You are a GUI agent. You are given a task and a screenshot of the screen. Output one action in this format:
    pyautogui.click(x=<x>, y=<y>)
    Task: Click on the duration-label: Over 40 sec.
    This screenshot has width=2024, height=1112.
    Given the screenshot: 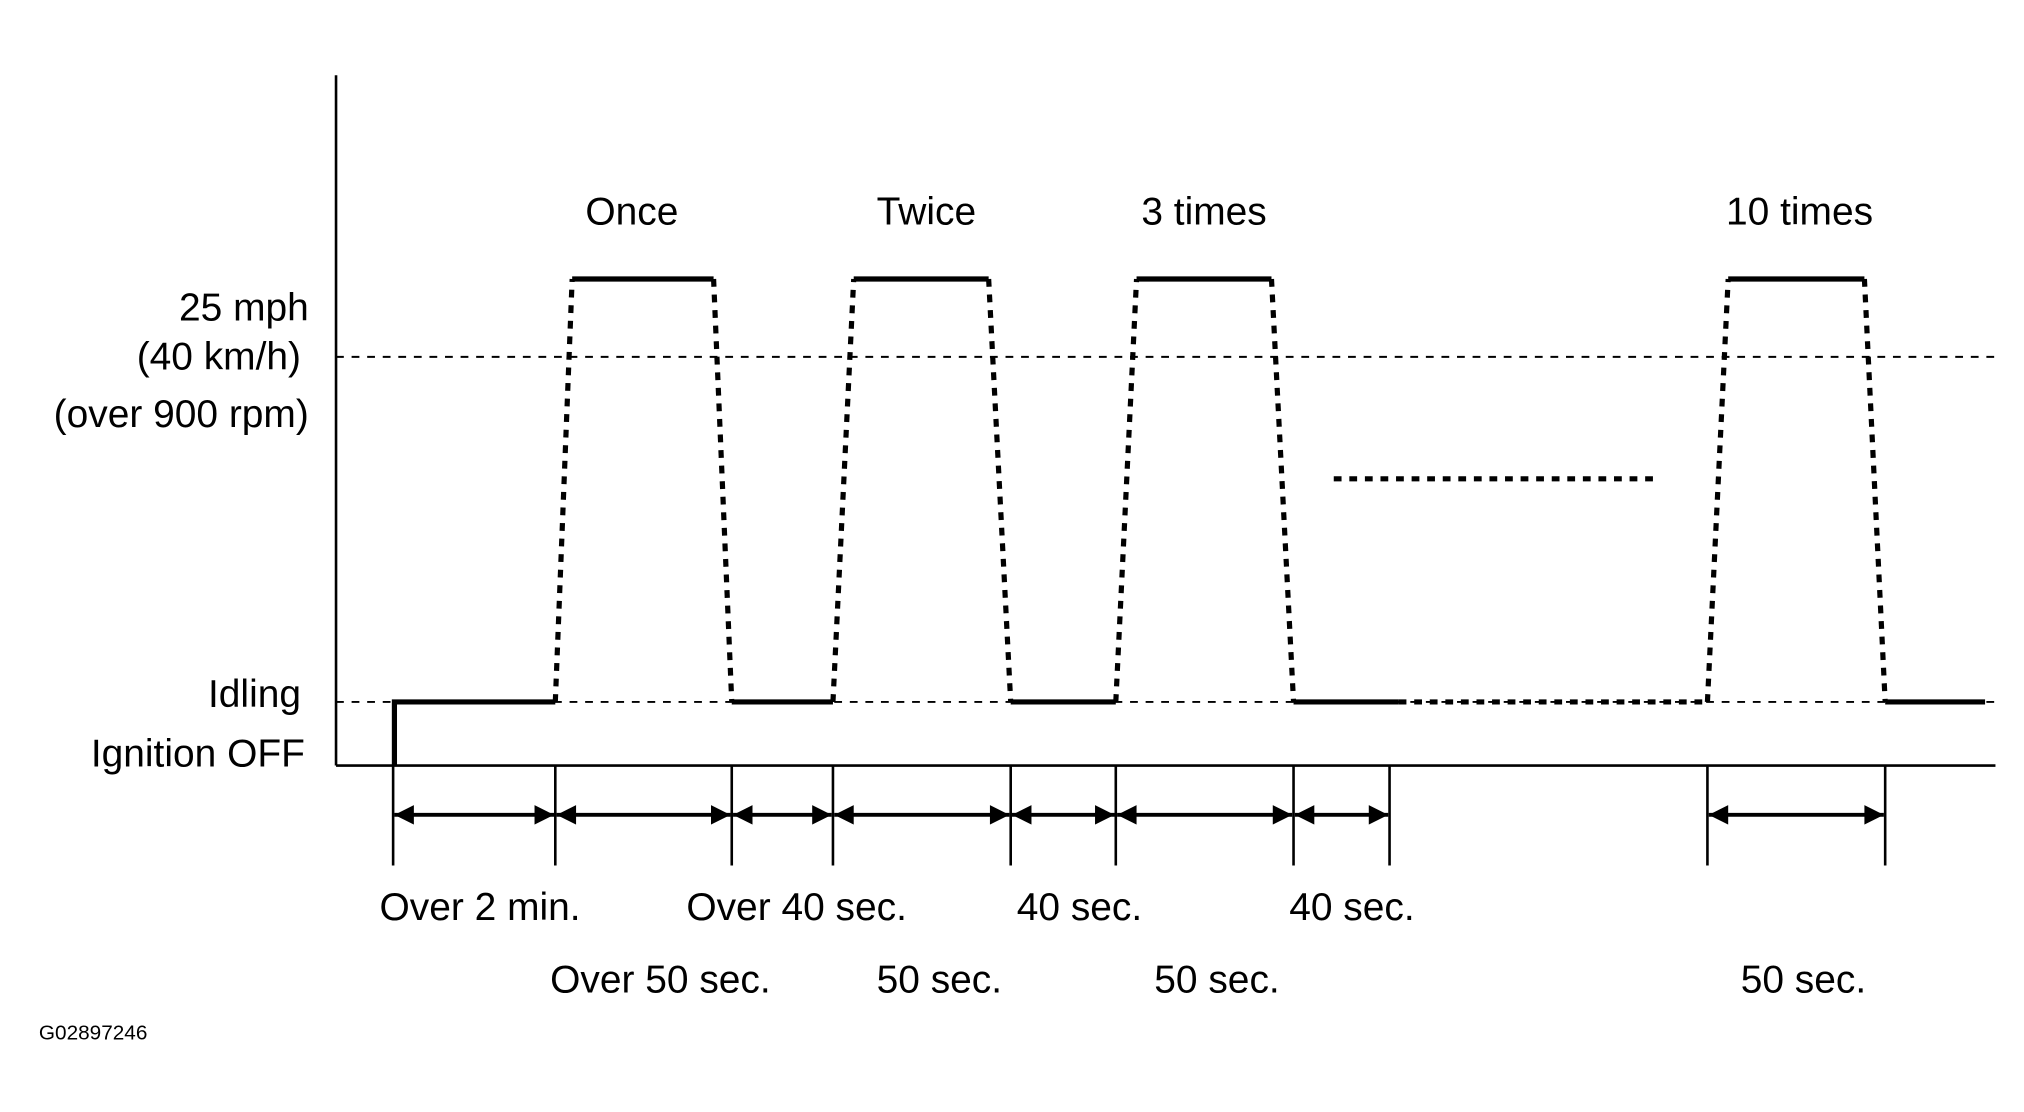 What is the action you would take?
    pyautogui.click(x=796, y=907)
    